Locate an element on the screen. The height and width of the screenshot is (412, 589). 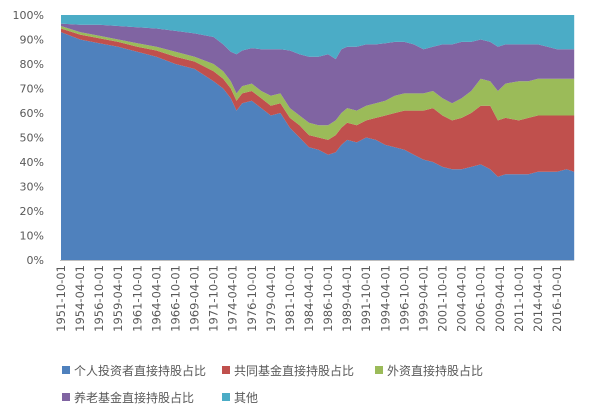
x-tick-label: 1994-04-01 is located at coordinates (385, 298).